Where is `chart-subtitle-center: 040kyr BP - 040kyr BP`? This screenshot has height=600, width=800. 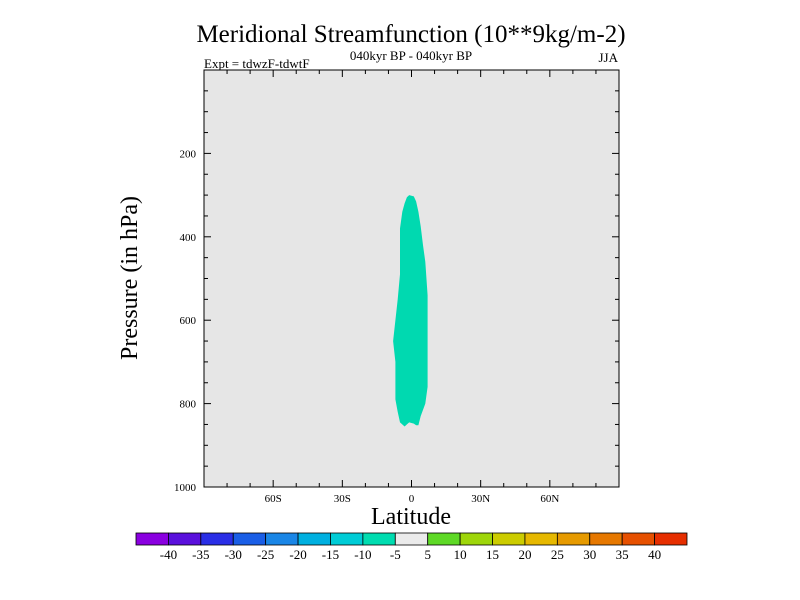
chart-subtitle-center: 040kyr BP - 040kyr BP is located at coordinates (411, 55).